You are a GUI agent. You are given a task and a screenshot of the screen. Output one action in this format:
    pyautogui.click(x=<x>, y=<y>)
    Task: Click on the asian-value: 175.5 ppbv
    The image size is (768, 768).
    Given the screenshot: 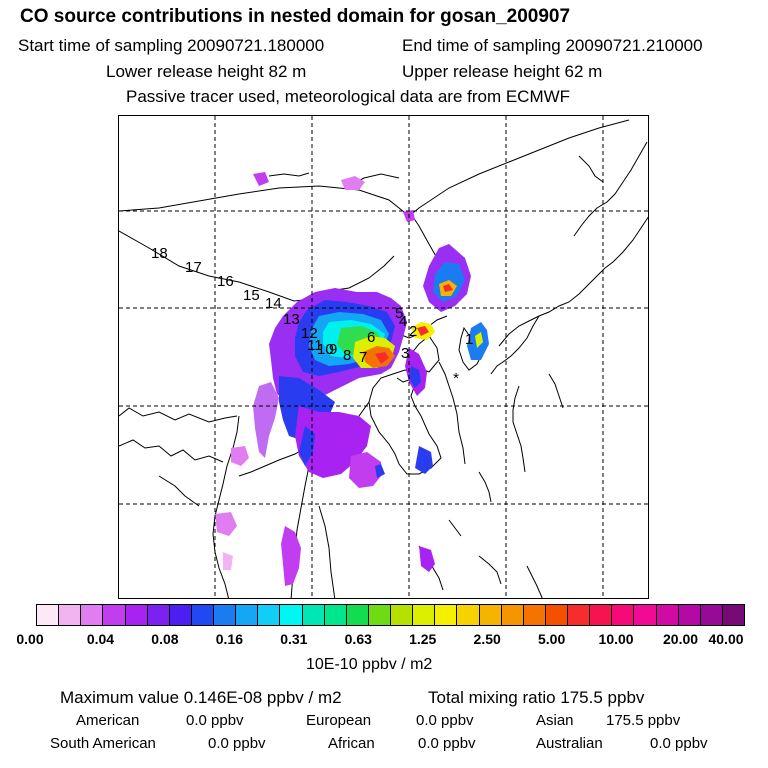 What is the action you would take?
    pyautogui.click(x=643, y=720)
    